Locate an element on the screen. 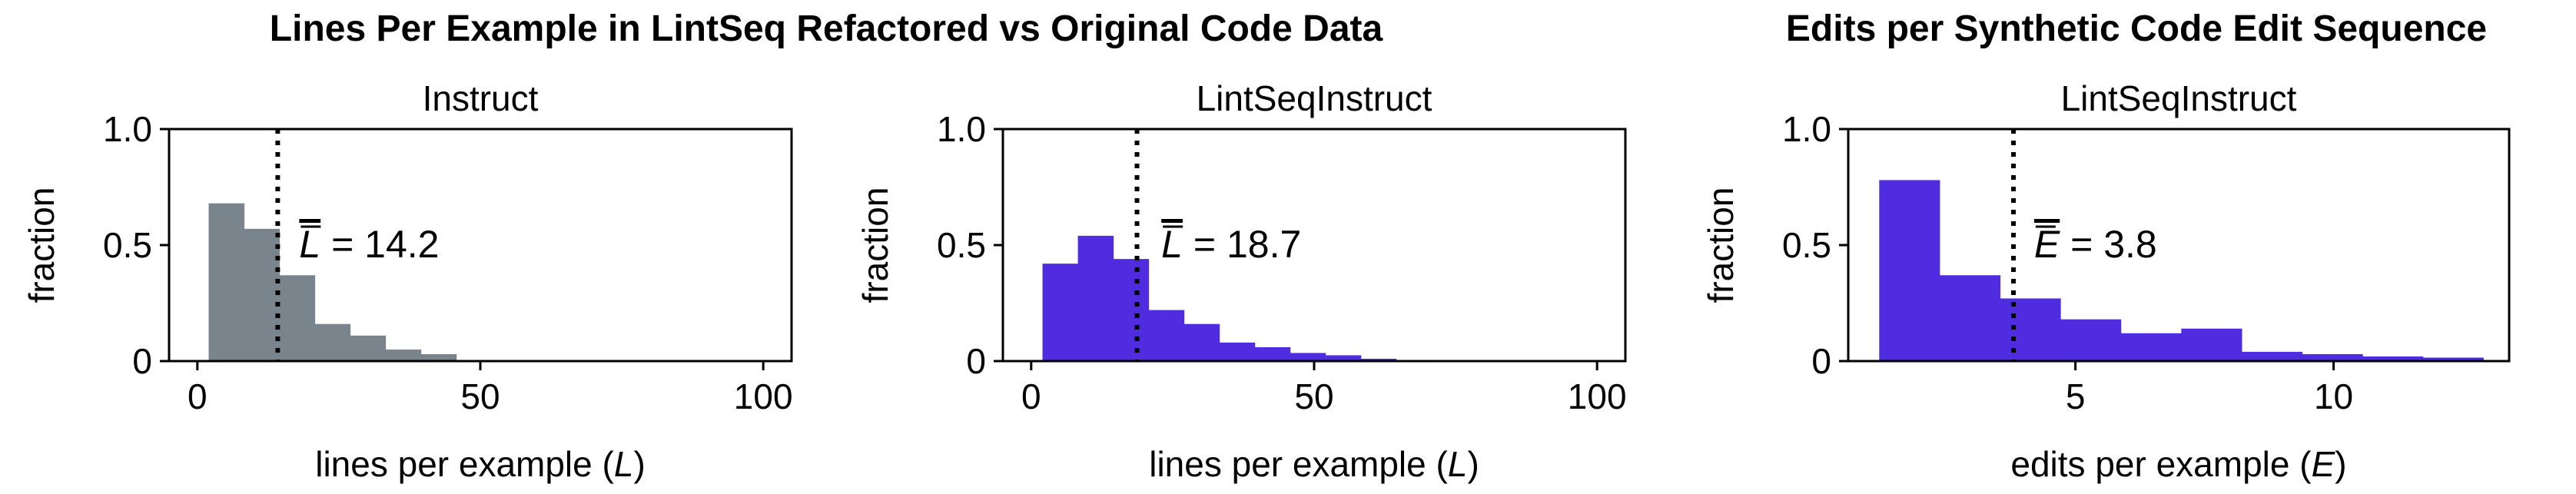 Image resolution: width=2576 pixels, height=494 pixels. mean-annotation: L = 14.2 is located at coordinates (369, 244).